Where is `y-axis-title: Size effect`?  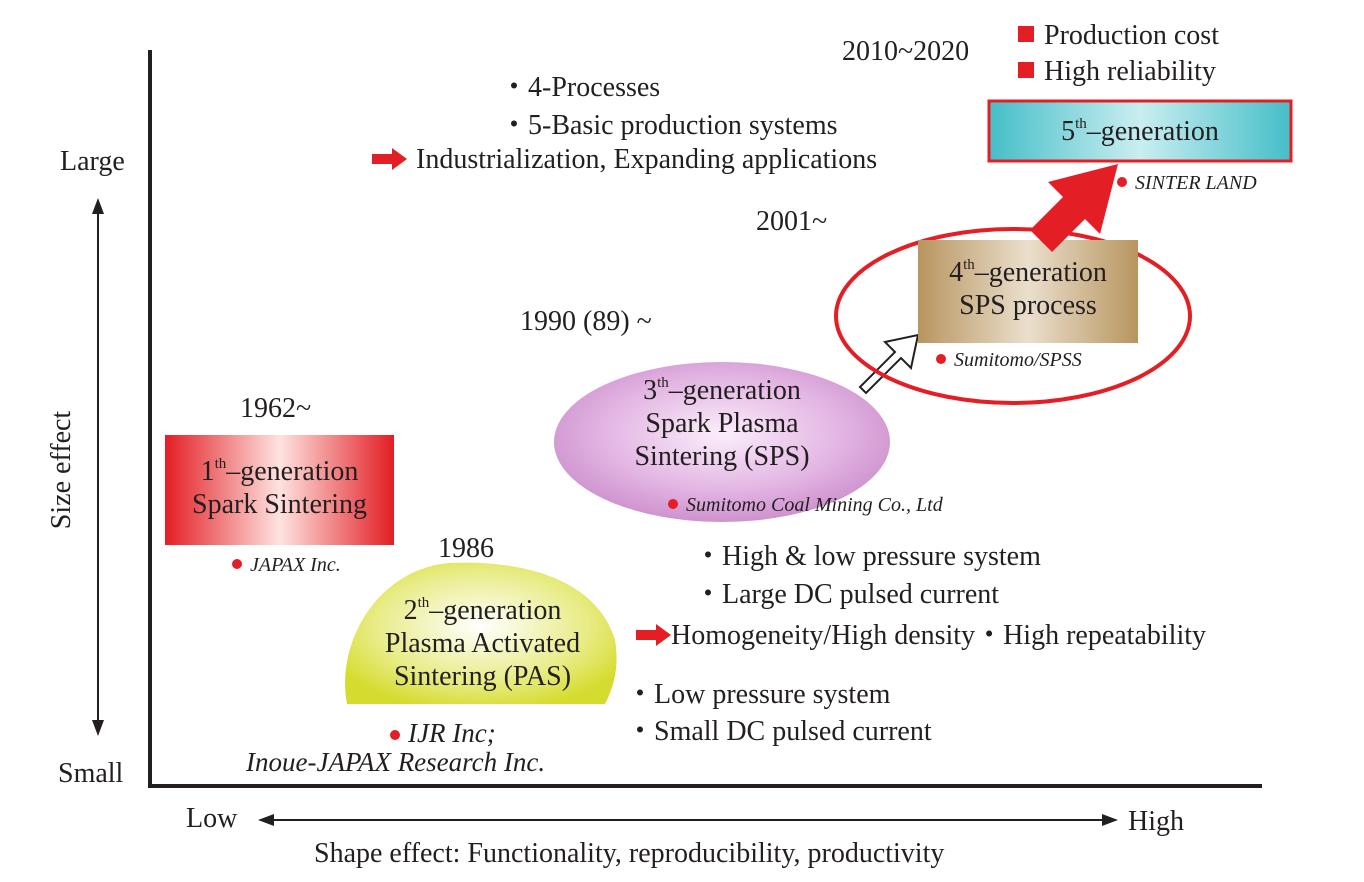
y-axis-title: Size effect is located at coordinates (61, 470).